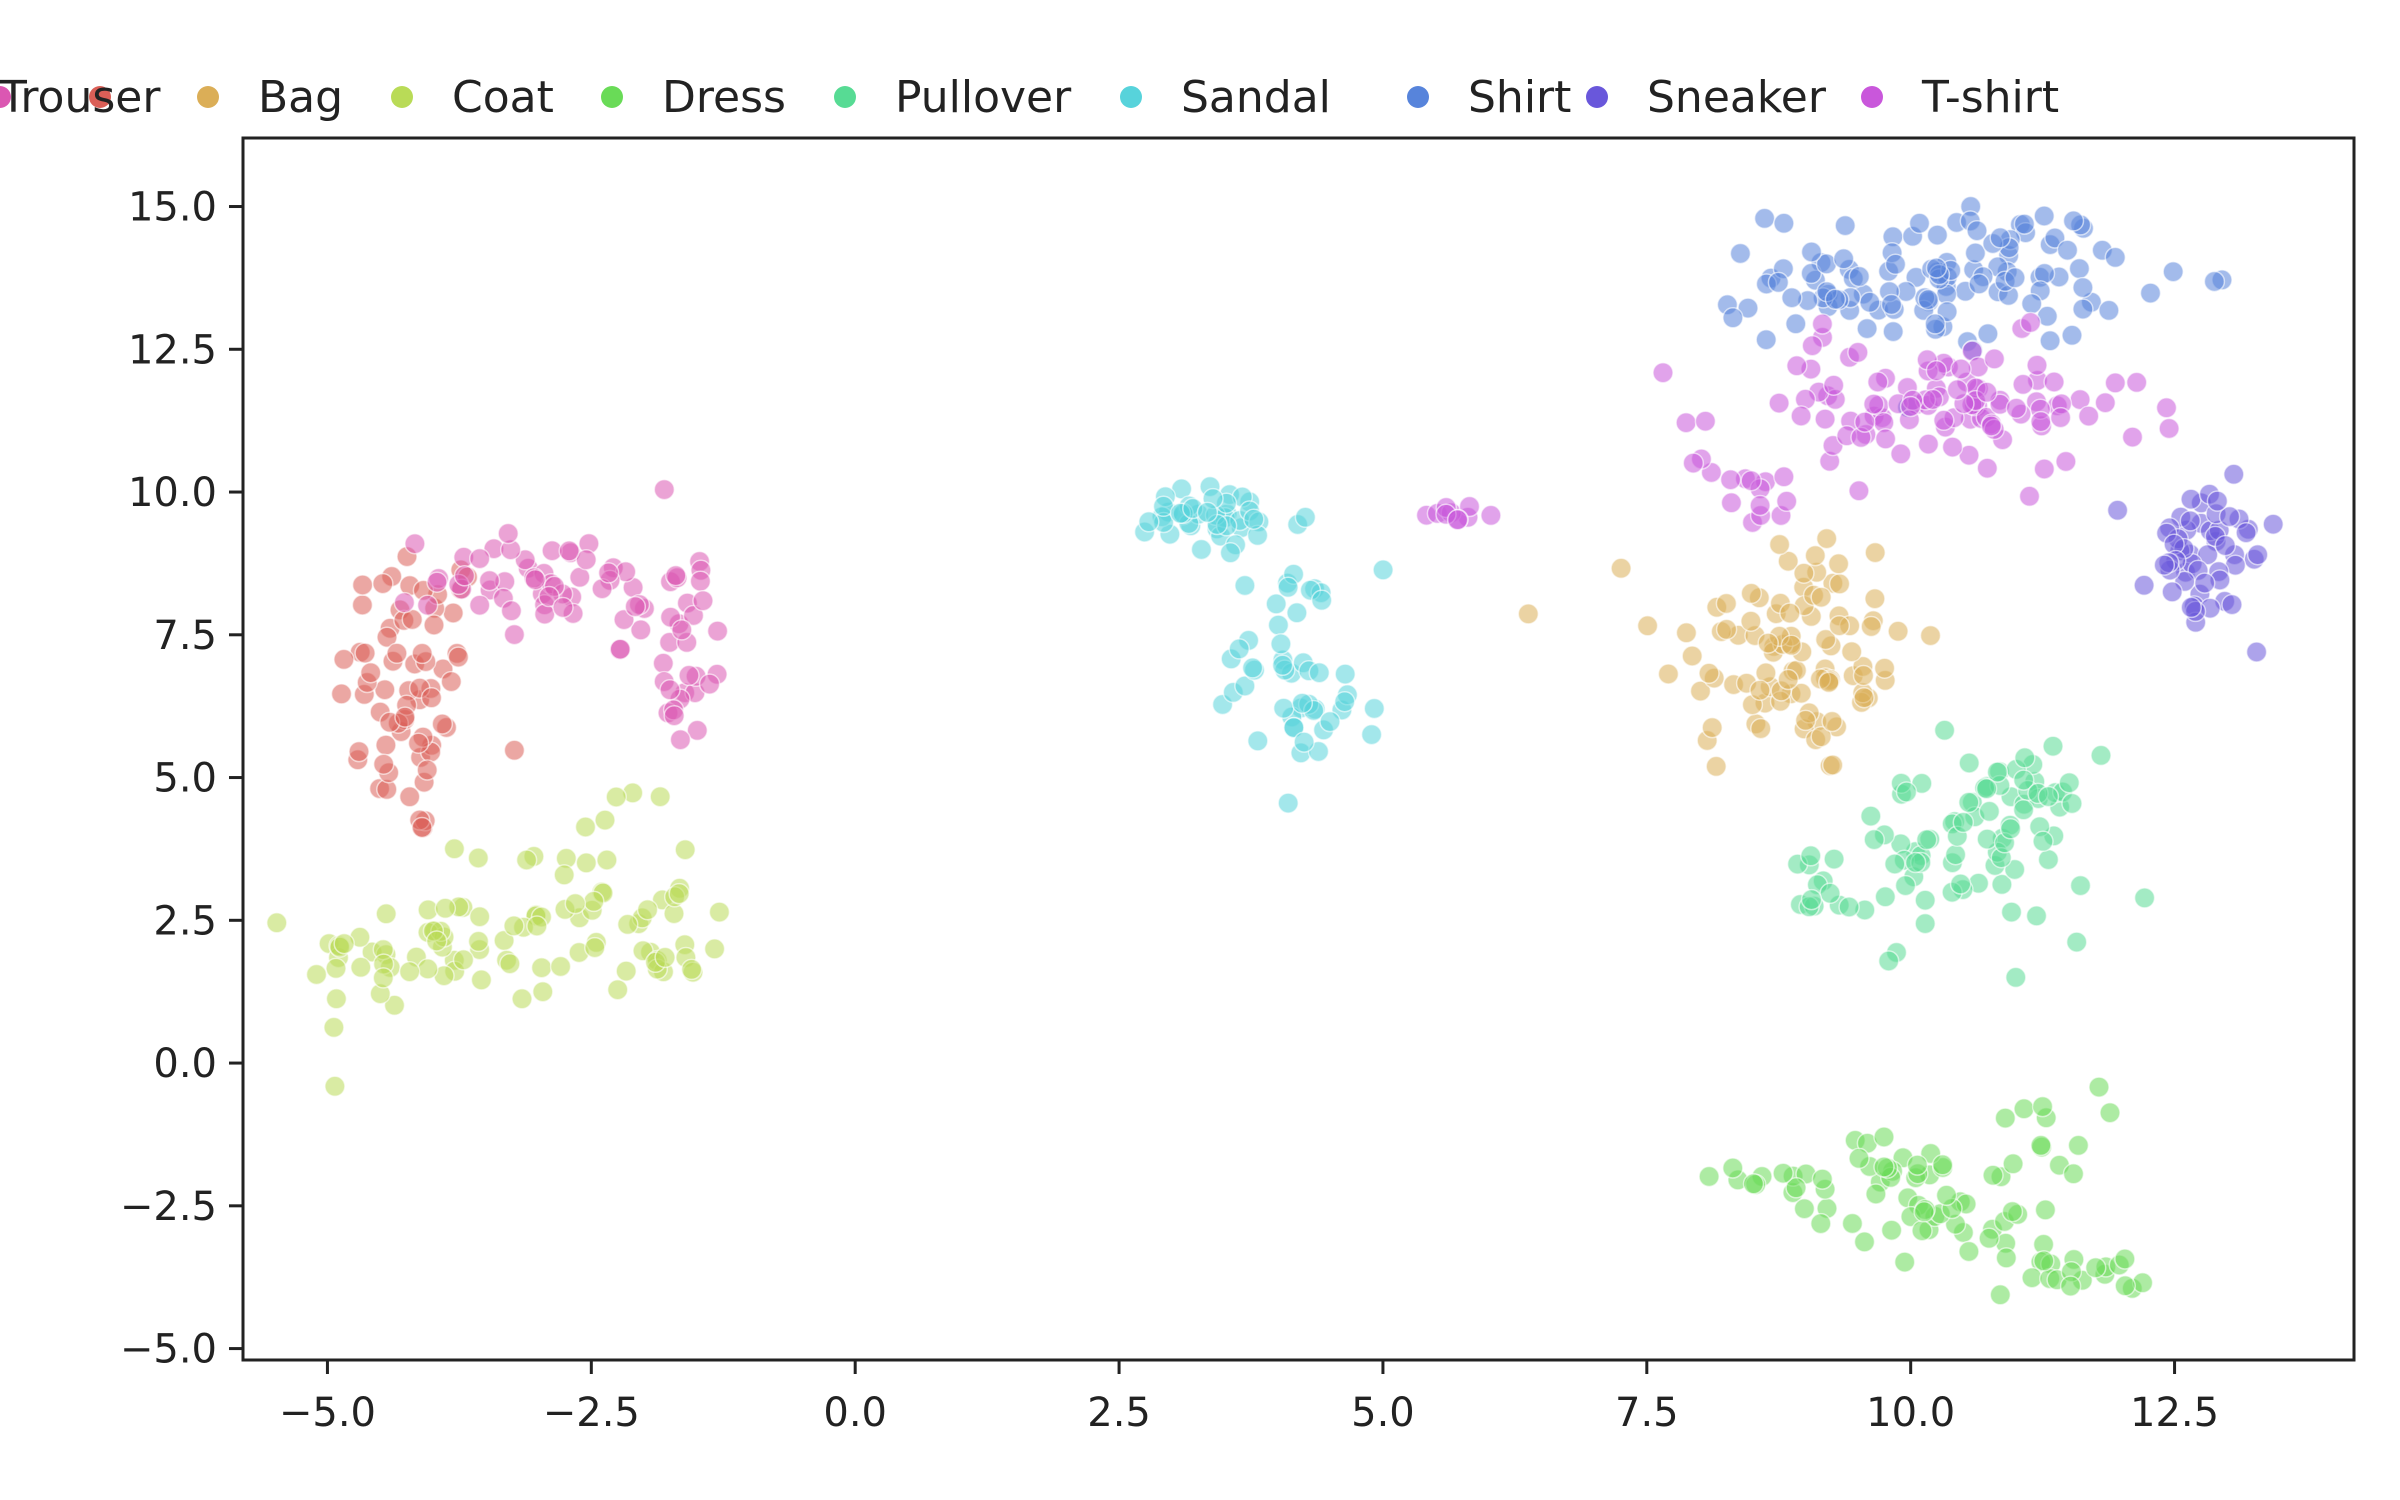 The height and width of the screenshot is (1500, 2400). What do you see at coordinates (503, 97) in the screenshot?
I see `legend-label: Coat` at bounding box center [503, 97].